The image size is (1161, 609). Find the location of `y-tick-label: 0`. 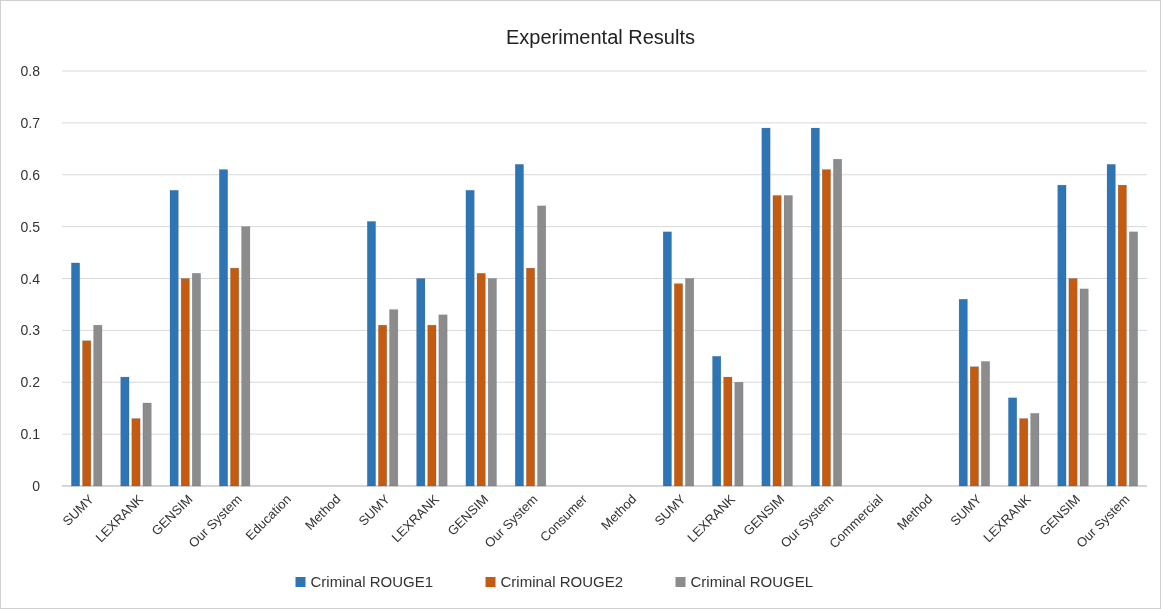

y-tick-label: 0 is located at coordinates (36, 486).